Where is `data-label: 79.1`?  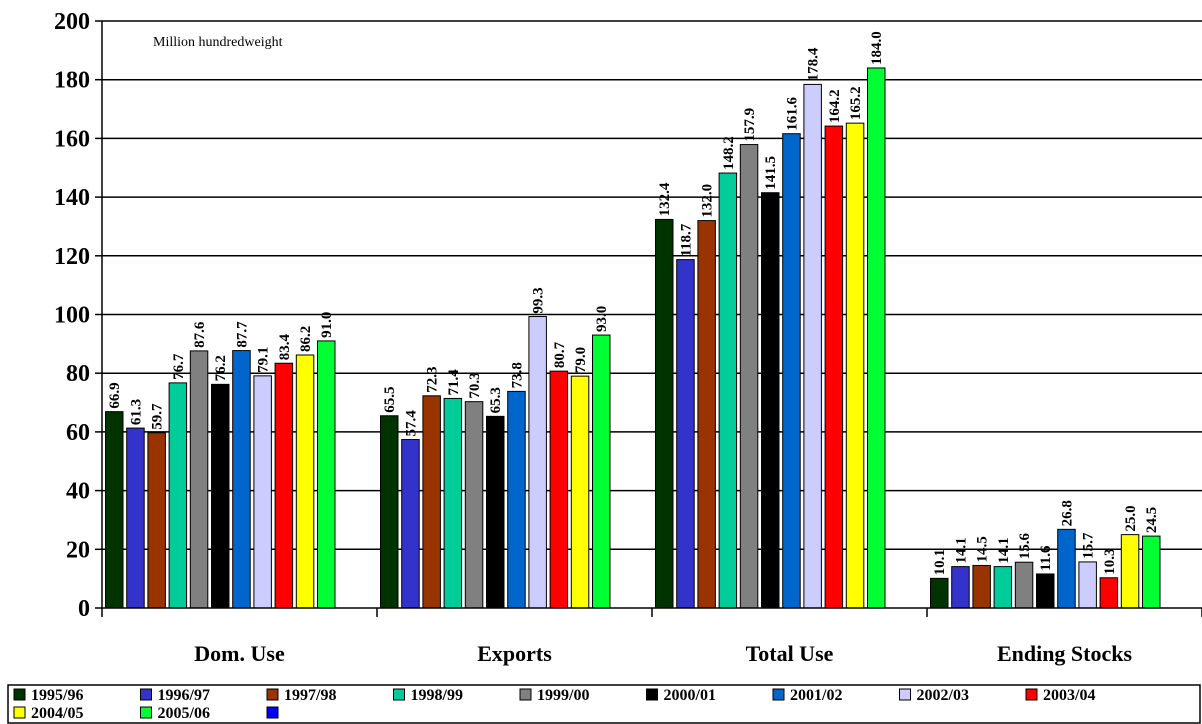 data-label: 79.1 is located at coordinates (264, 360).